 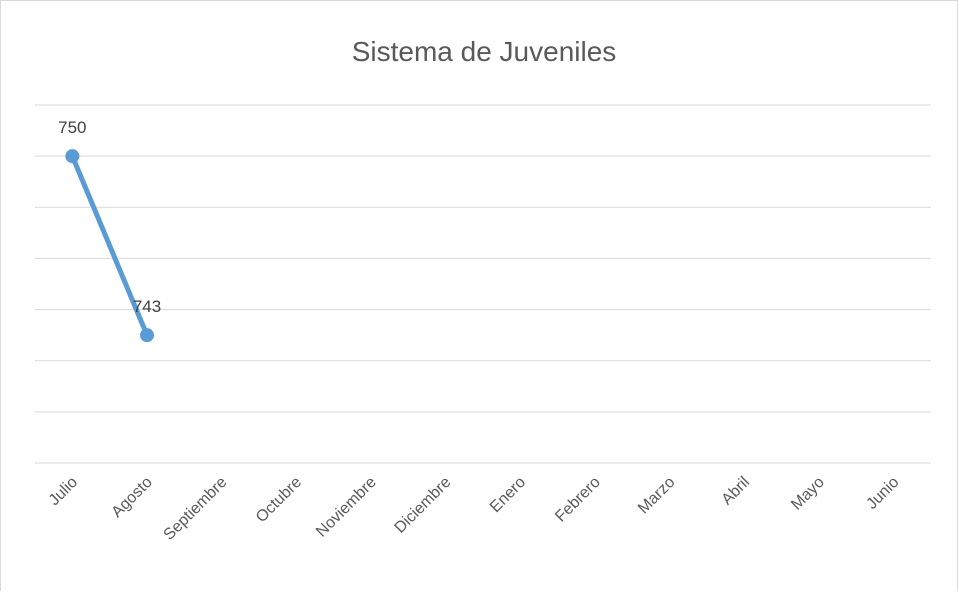 I want to click on x-tick-label: Abril, so click(x=736, y=491).